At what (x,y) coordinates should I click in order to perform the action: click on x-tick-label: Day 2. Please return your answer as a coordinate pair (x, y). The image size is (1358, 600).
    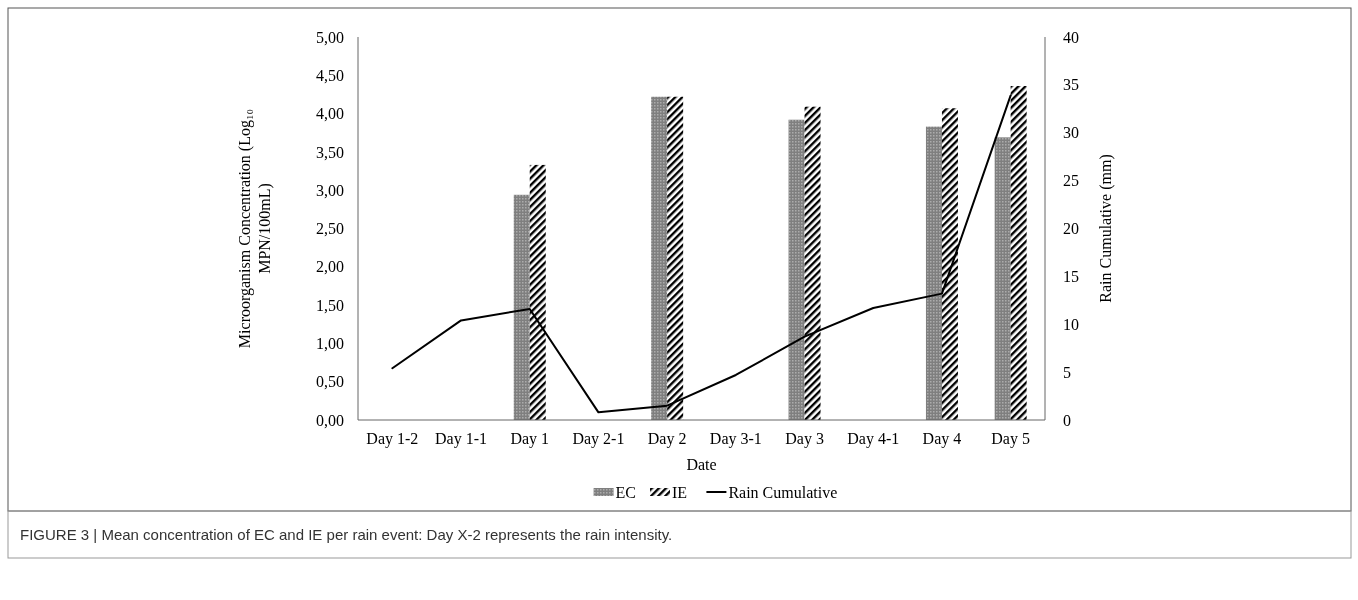
    Looking at the image, I should click on (667, 439).